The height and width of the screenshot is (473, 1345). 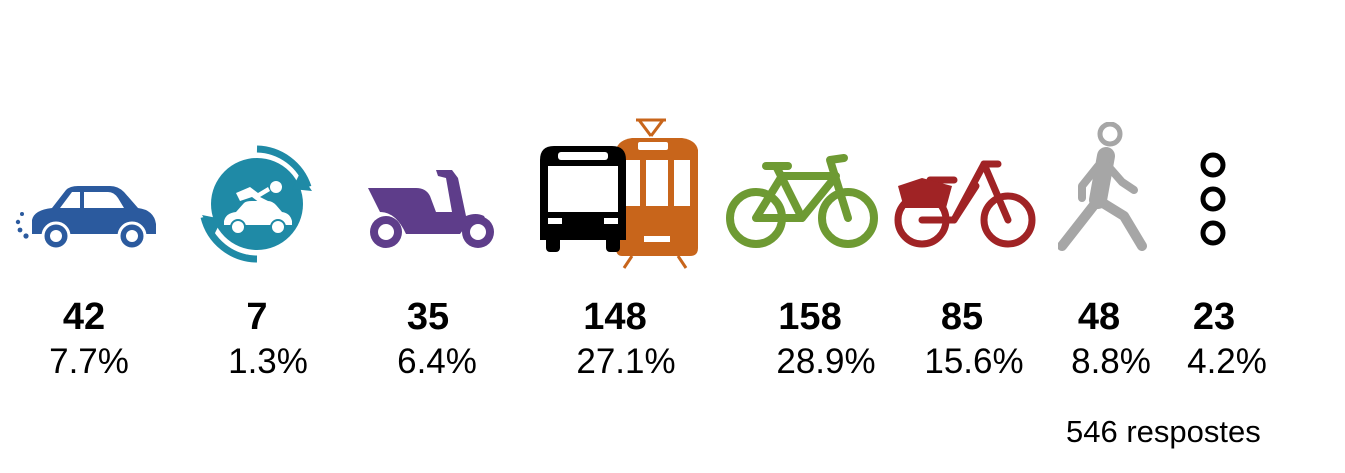 What do you see at coordinates (1102, 186) in the screenshot?
I see `walking-icon` at bounding box center [1102, 186].